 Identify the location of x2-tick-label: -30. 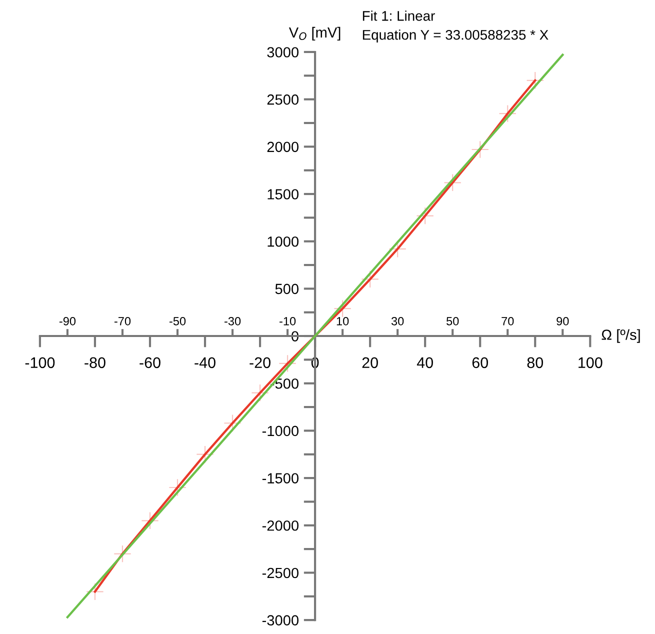
(232, 321).